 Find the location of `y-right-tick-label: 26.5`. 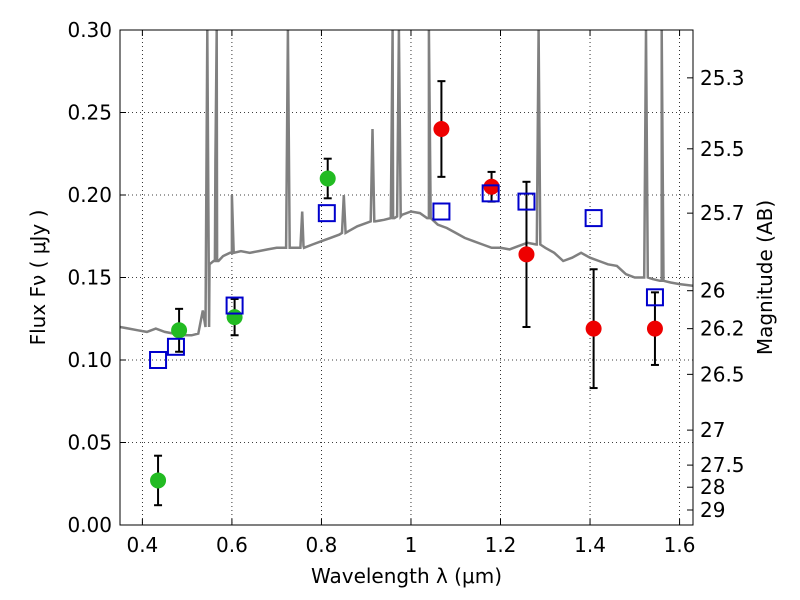

y-right-tick-label: 26.5 is located at coordinates (722, 374).